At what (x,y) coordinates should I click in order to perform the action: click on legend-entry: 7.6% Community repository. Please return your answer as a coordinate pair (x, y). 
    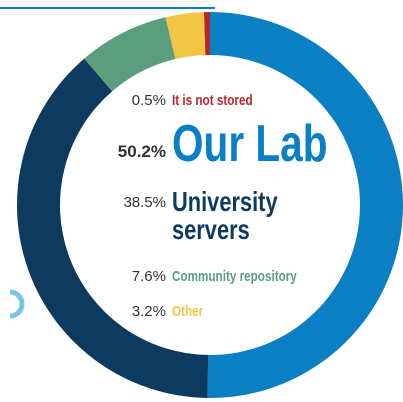
    Looking at the image, I should click on (201, 276).